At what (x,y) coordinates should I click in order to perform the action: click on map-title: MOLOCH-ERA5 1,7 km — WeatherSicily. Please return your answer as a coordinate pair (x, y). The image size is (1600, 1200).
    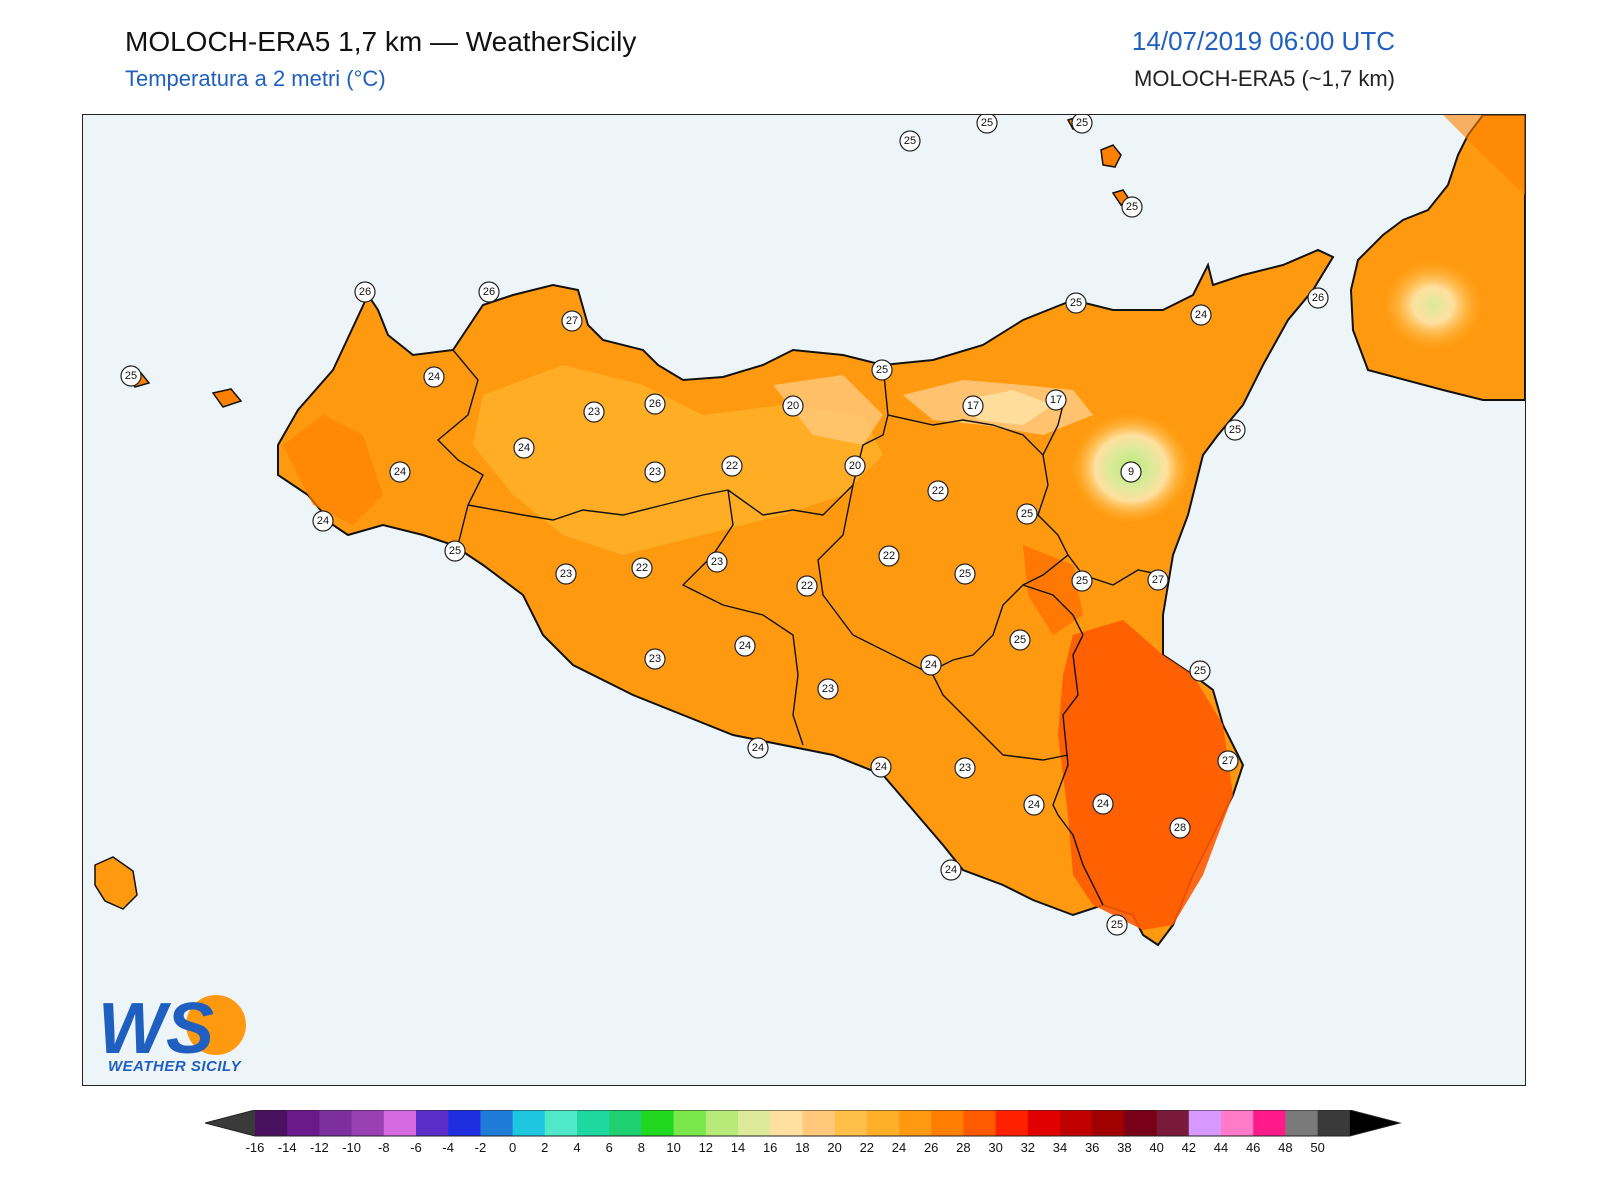
    Looking at the image, I should click on (381, 41).